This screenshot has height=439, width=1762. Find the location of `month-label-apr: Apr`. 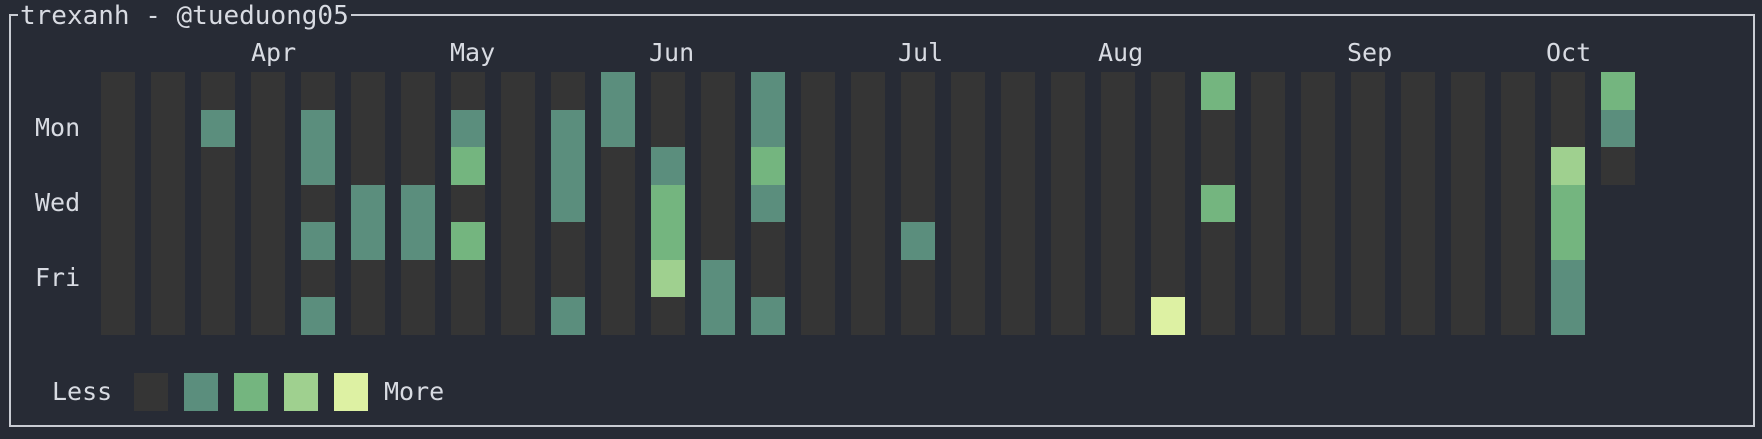

month-label-apr: Apr is located at coordinates (274, 52).